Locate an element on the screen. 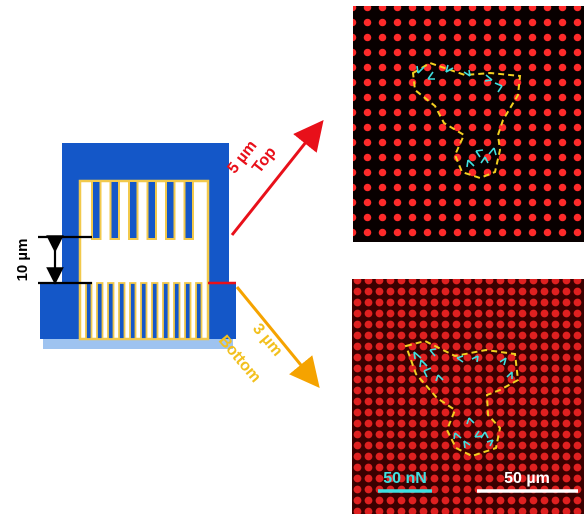  top-cell-outline is located at coordinates (466, 120).